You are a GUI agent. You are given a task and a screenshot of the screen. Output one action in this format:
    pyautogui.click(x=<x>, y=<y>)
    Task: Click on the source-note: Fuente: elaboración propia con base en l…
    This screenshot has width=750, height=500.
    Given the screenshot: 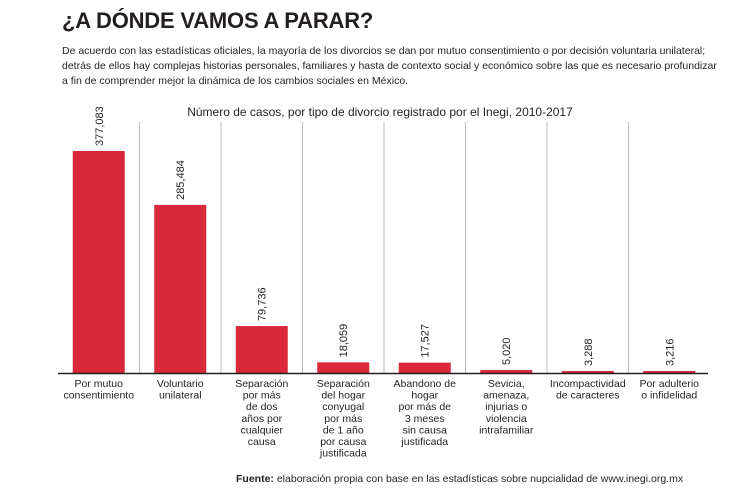 What is the action you would take?
    pyautogui.click(x=459, y=479)
    